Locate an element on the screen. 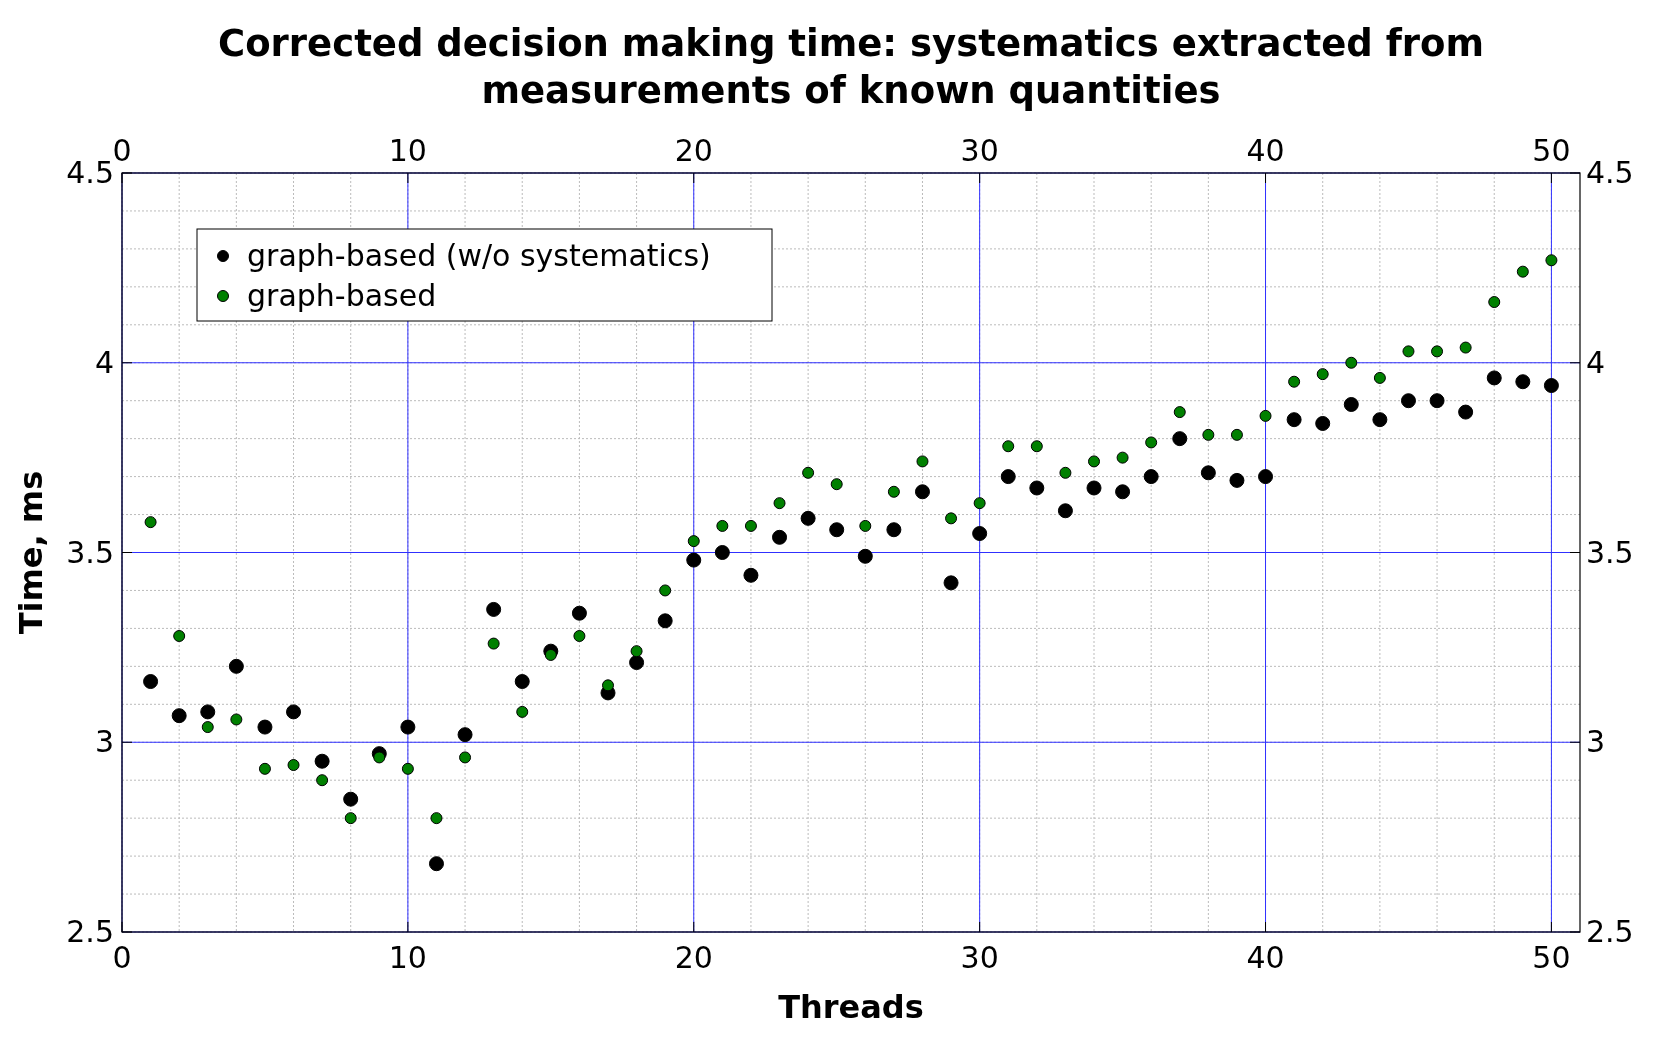 The height and width of the screenshot is (1051, 1660). chart-title: Corrected decision making time: systematics extracted from measurements of known quantities is located at coordinates (851, 67).